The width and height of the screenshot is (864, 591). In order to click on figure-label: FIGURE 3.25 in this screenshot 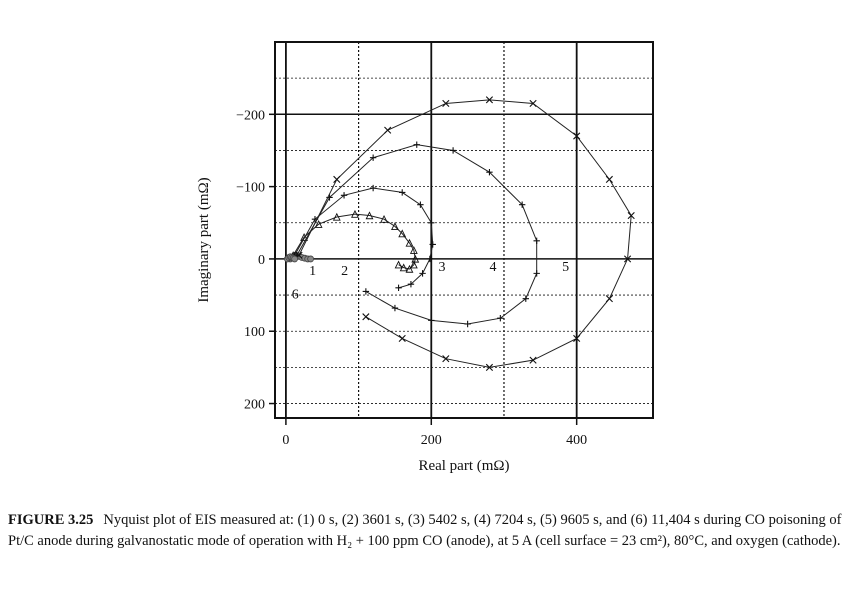, I will do `click(51, 520)`.